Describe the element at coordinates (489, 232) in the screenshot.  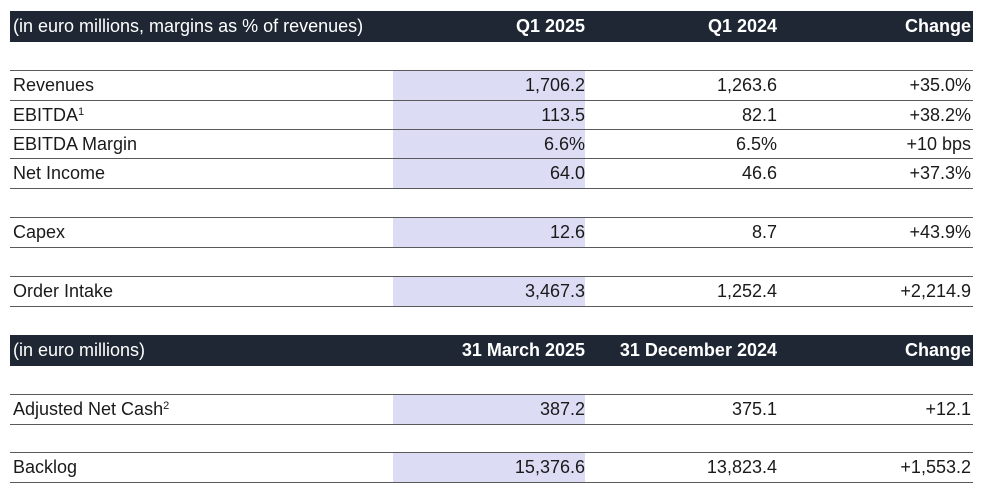
I see `row-q1-2025: 12.6` at that location.